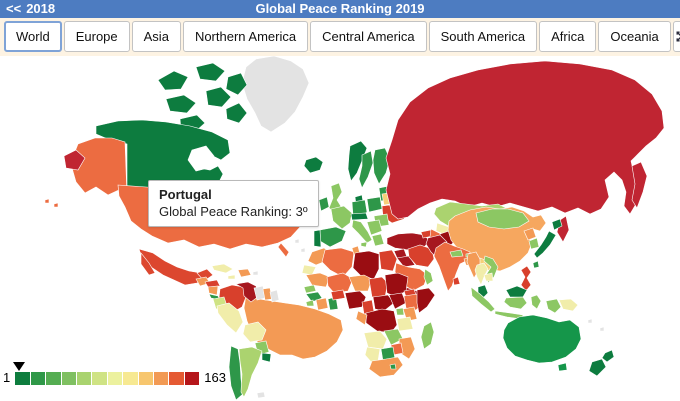 The image size is (680, 401). Describe the element at coordinates (148, 264) in the screenshot. I see `country-mexico` at that location.